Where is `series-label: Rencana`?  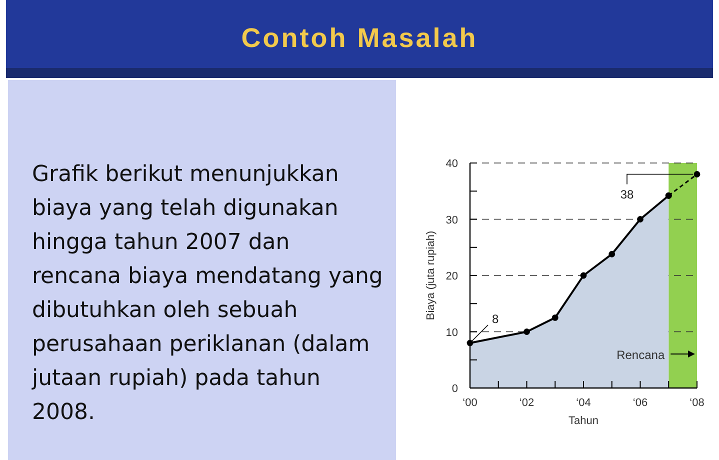 series-label: Rencana is located at coordinates (640, 355).